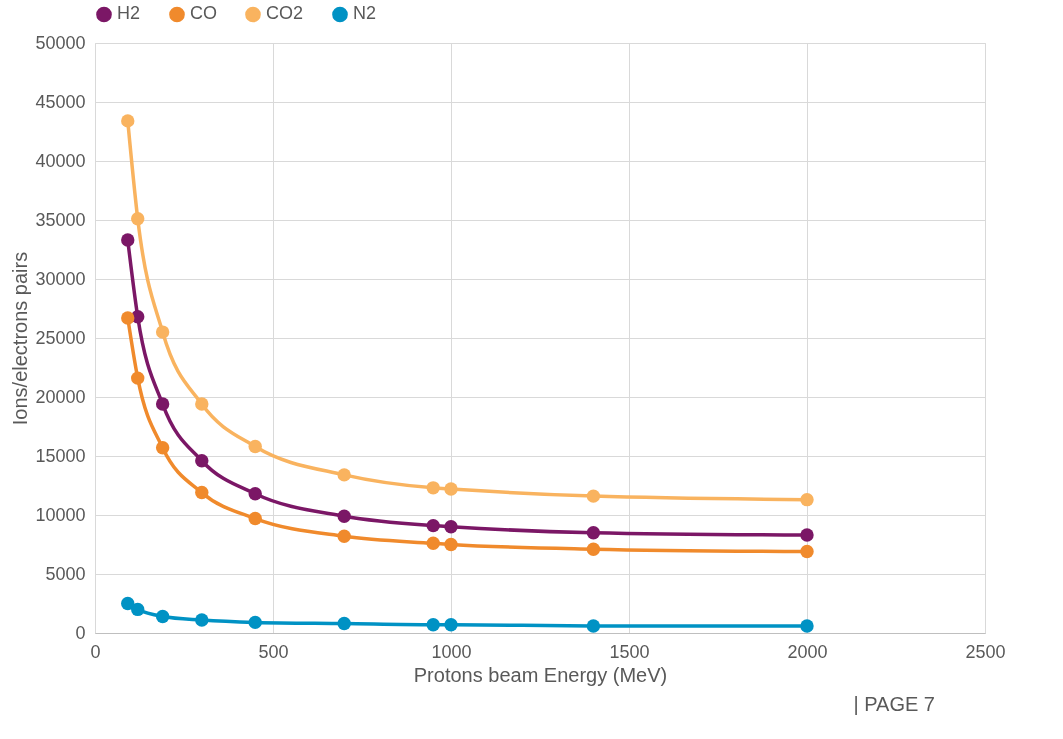 This screenshot has height=739, width=1063. What do you see at coordinates (807, 651) in the screenshot?
I see `x-tick-label: 2000` at bounding box center [807, 651].